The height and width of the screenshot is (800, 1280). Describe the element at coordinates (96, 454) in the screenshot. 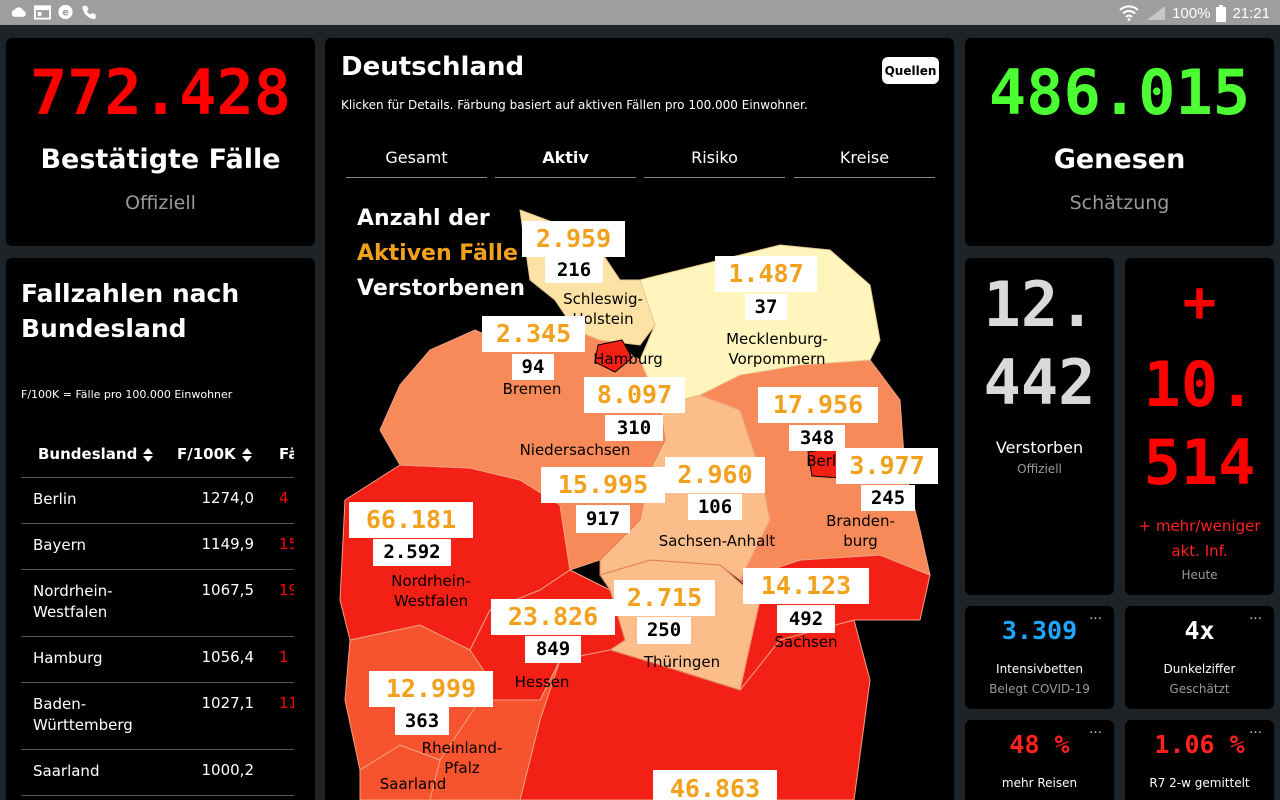

I see `column-header-state: Bundesland` at that location.